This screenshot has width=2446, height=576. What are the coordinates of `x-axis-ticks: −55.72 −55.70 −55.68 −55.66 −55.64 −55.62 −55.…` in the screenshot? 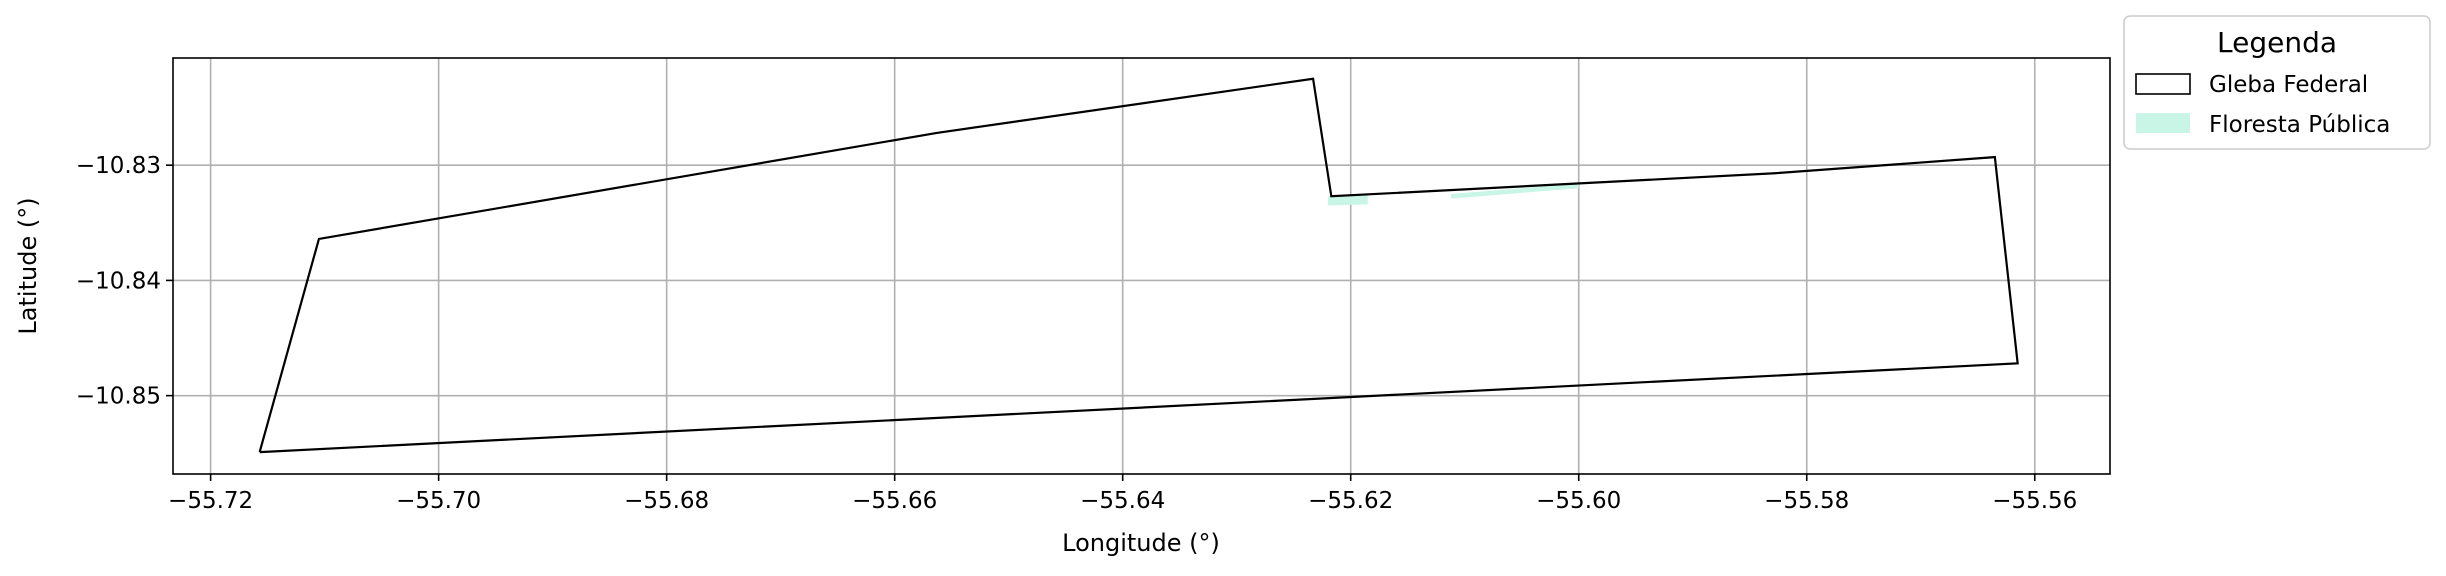 It's located at (1122, 494).